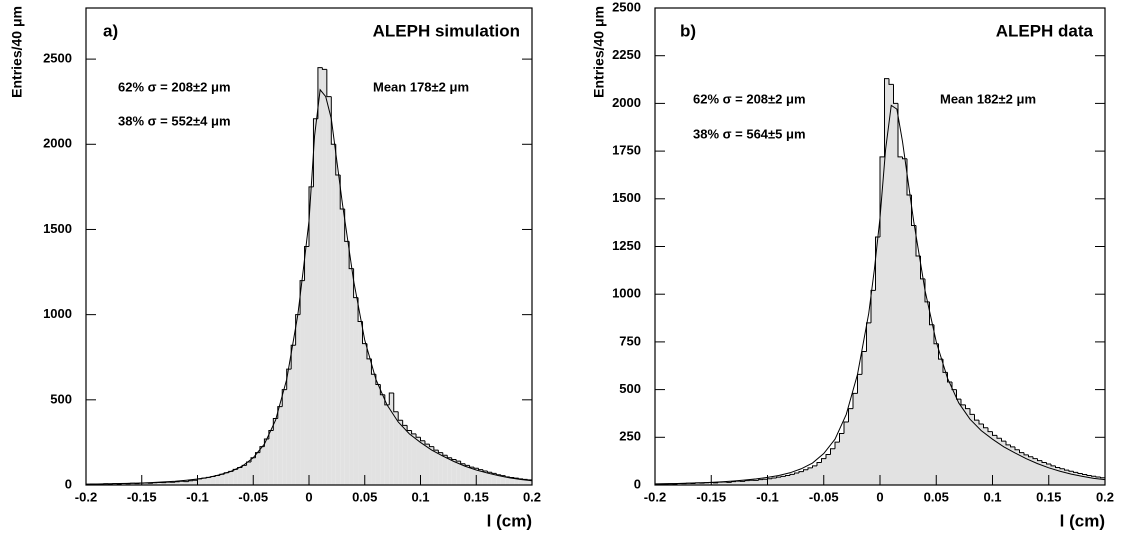  What do you see at coordinates (446, 30) in the screenshot?
I see `chart-title: ALEPH simulation` at bounding box center [446, 30].